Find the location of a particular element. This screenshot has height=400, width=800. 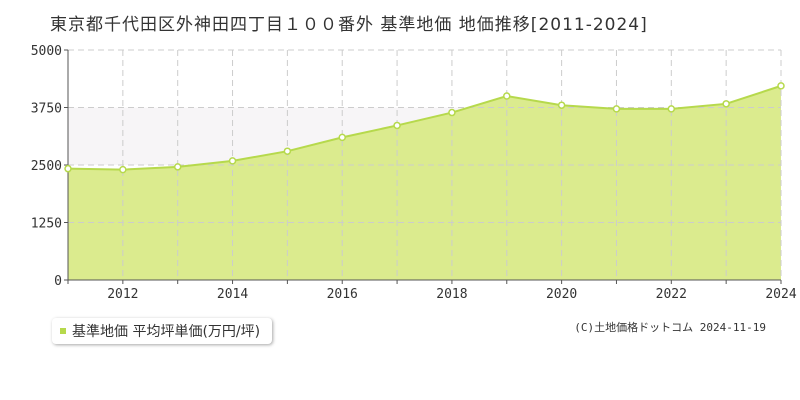

copyright-text: (C)土地価格ドットコム 2024-11-19 is located at coordinates (670, 327).